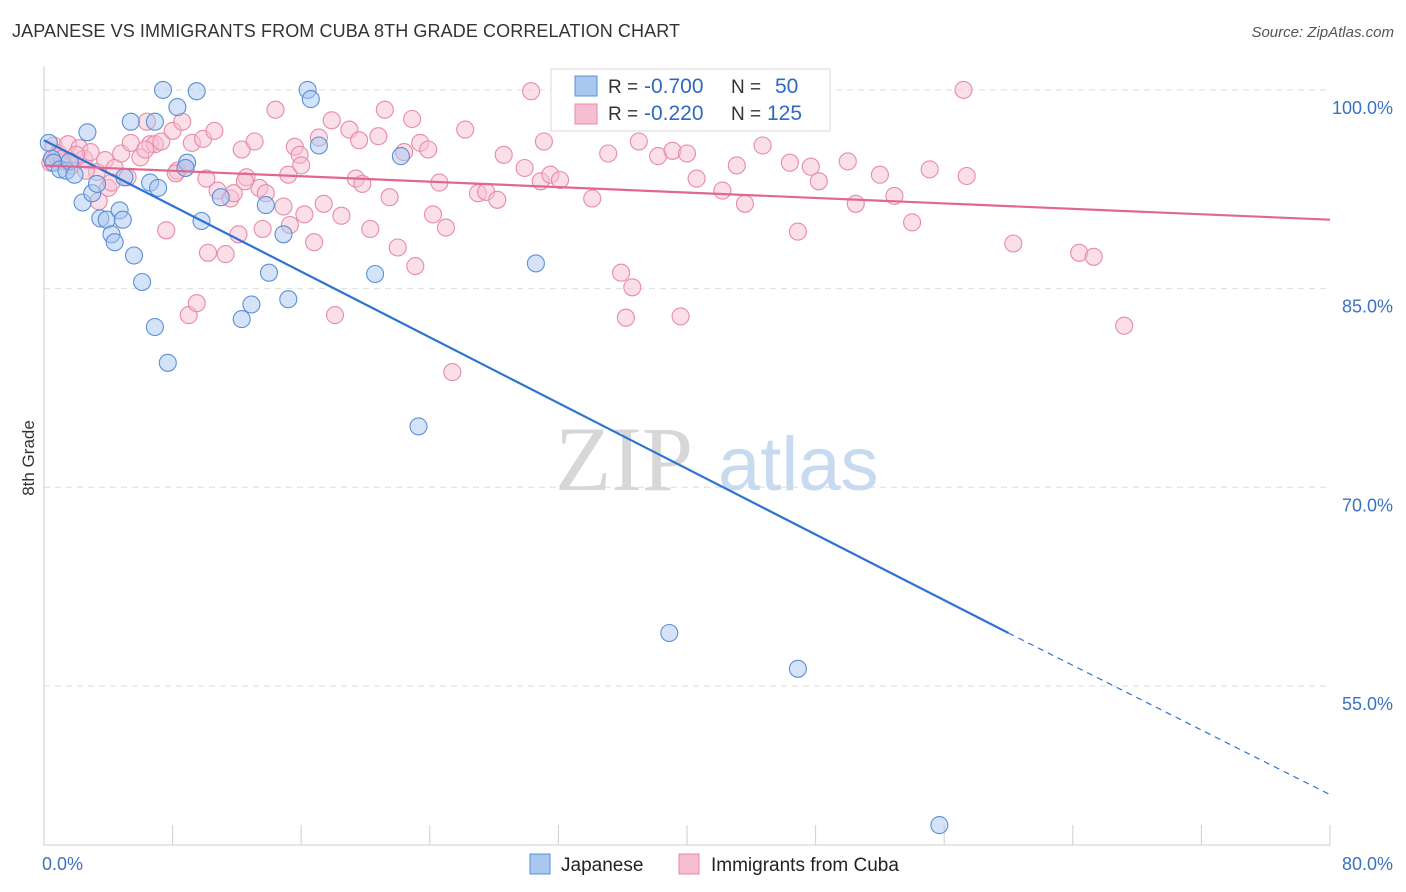 The height and width of the screenshot is (892, 1406). Describe the element at coordinates (1322, 32) in the screenshot. I see `source-label: Source: ZipAtlas.com` at that location.